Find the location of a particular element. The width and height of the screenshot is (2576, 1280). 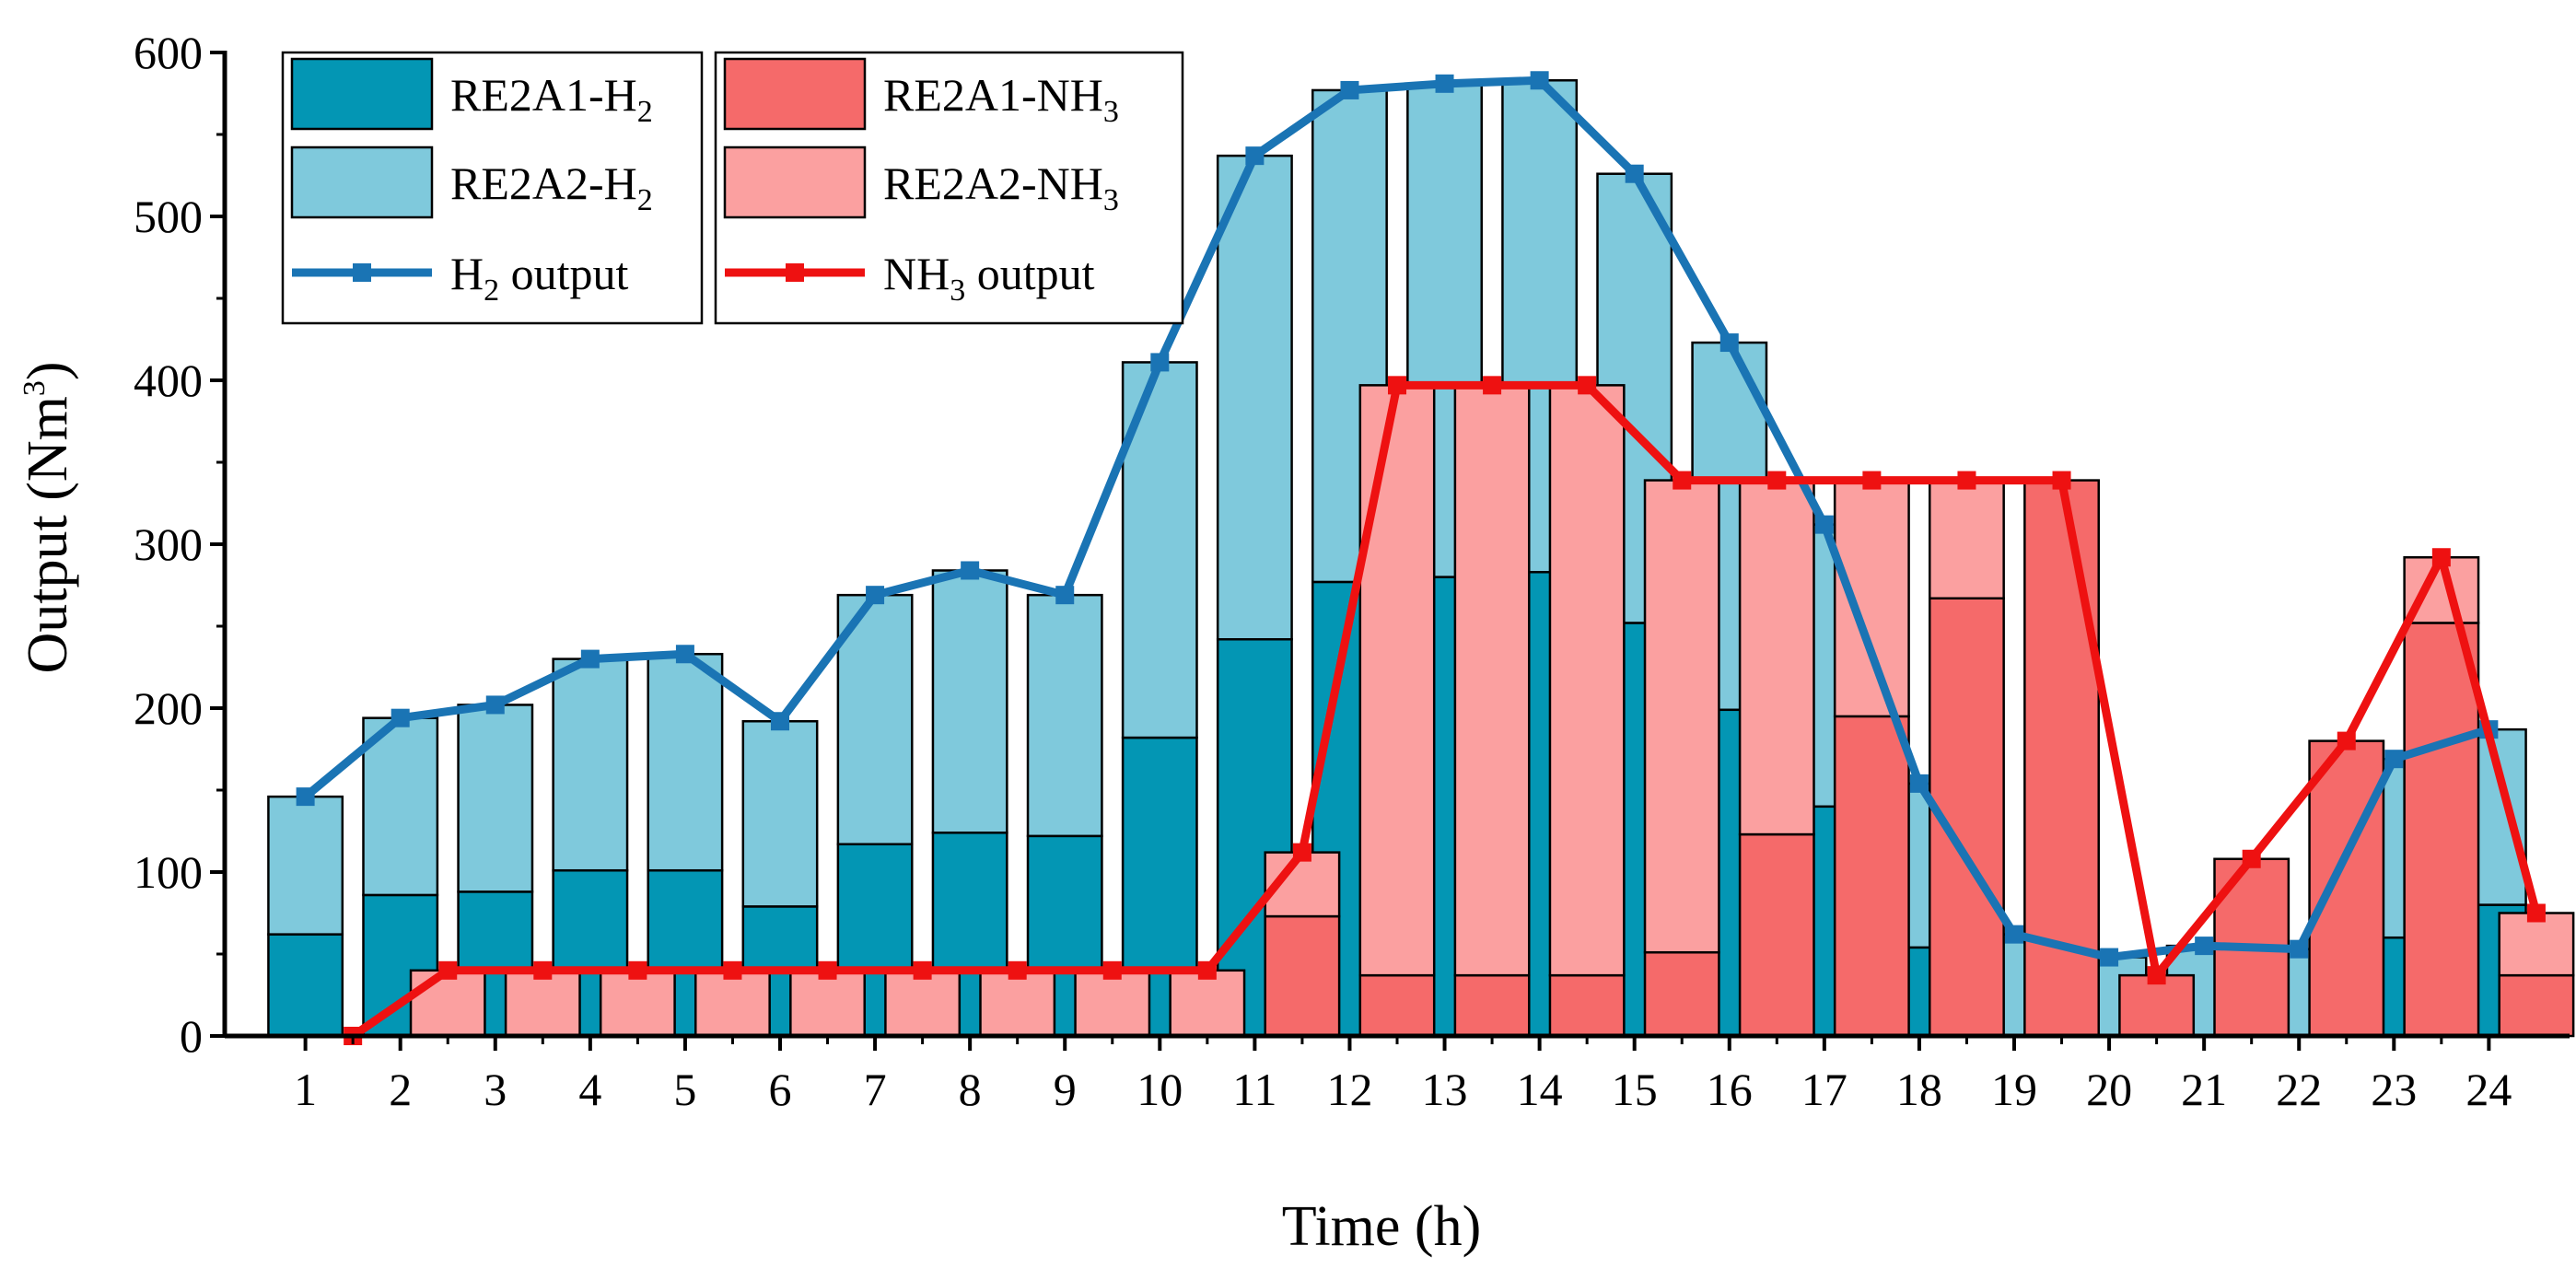

x-tick-label: 22 is located at coordinates (2299, 1089).